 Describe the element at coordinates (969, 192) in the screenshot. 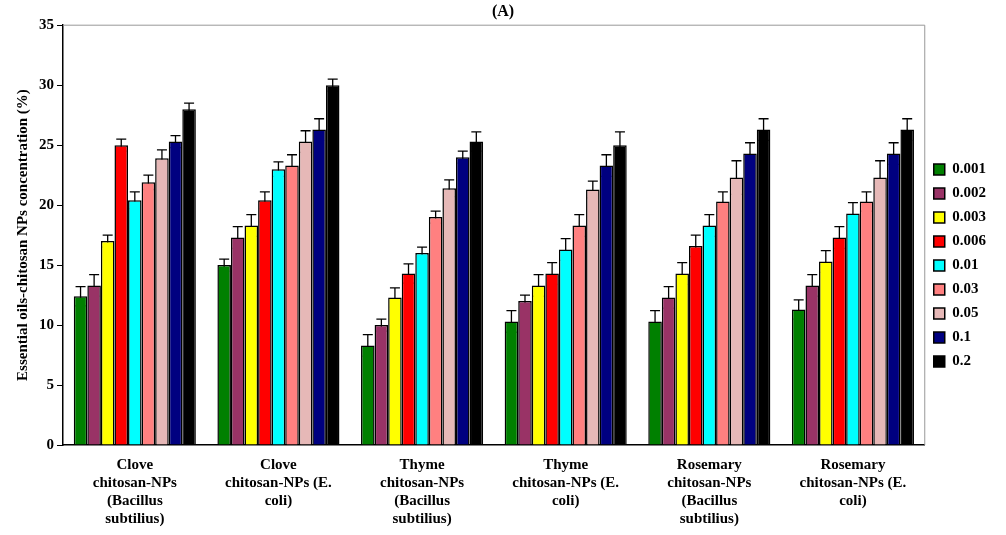

I see `legend-label: 0.002` at that location.